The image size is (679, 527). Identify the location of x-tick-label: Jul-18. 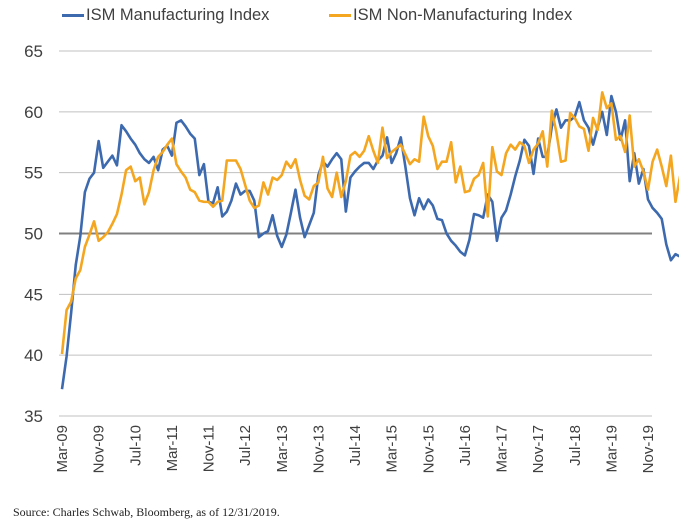
(575, 445).